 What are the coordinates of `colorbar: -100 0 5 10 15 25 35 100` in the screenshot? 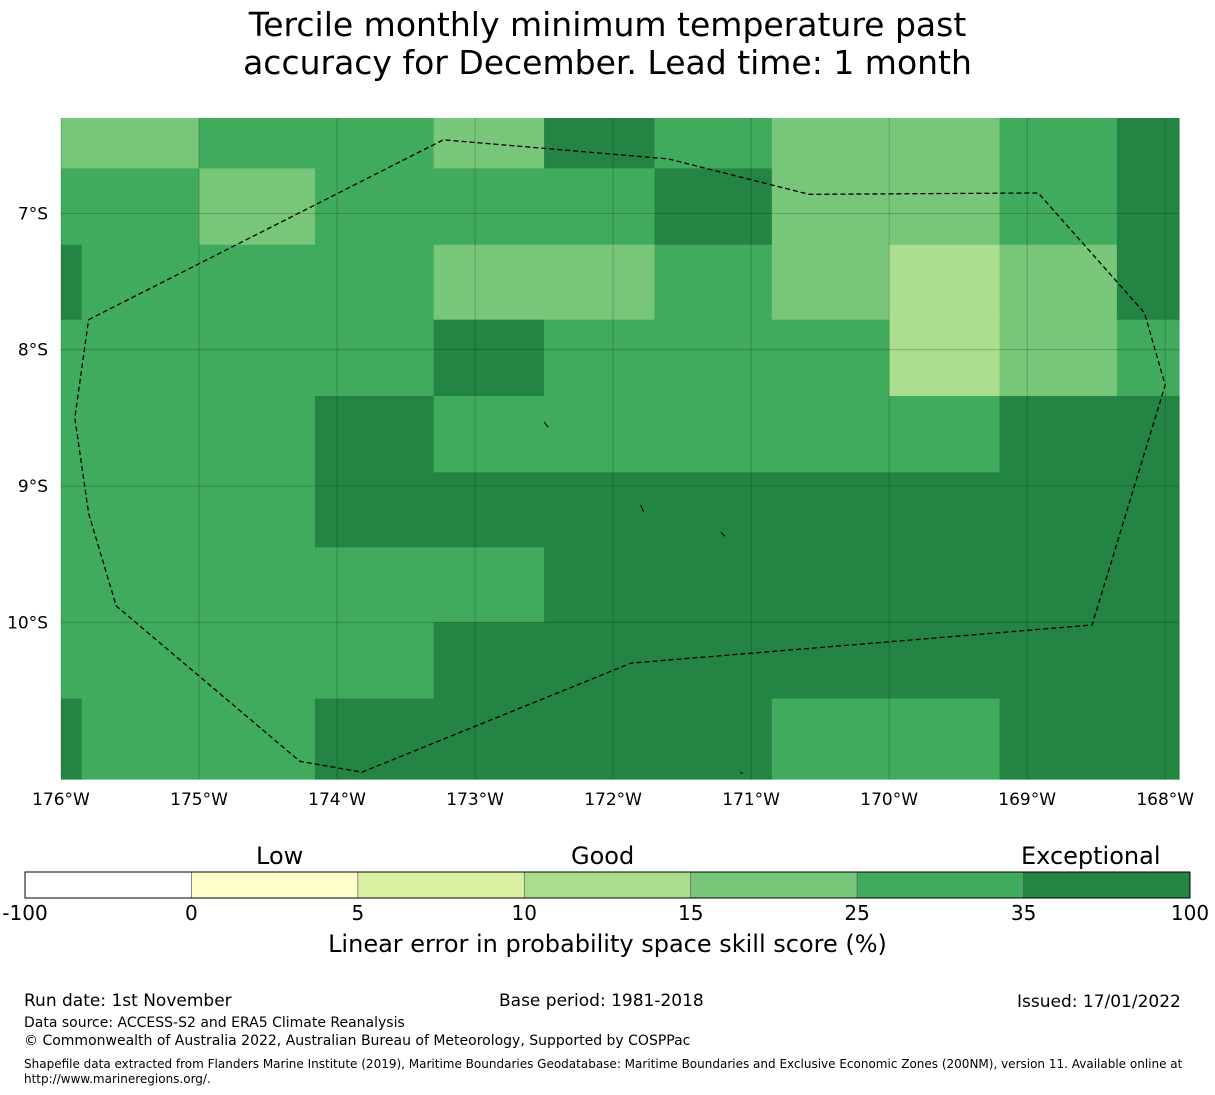 It's located at (605, 898).